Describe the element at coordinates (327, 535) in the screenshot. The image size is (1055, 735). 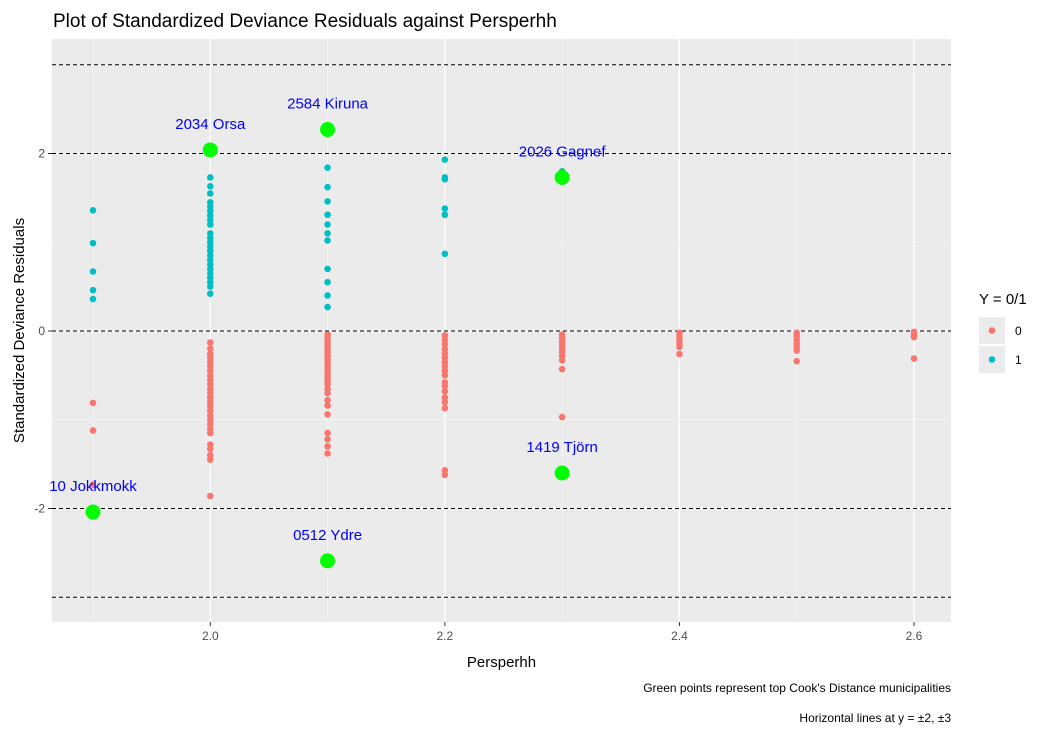
I see `highlight-label: 0512 Ydre` at that location.